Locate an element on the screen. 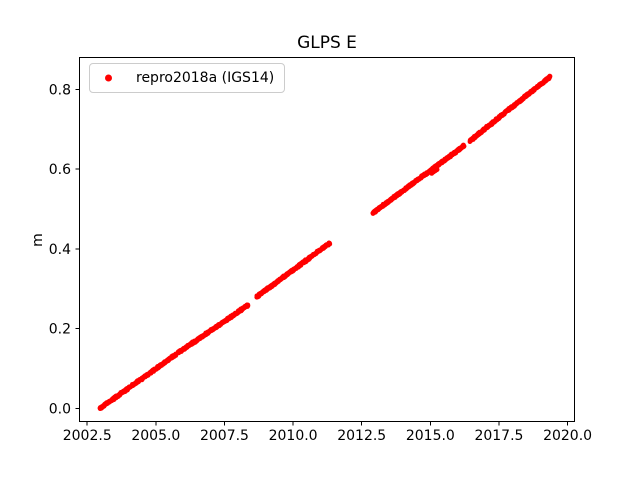  y-tick-label: 0.8 is located at coordinates (60, 90).